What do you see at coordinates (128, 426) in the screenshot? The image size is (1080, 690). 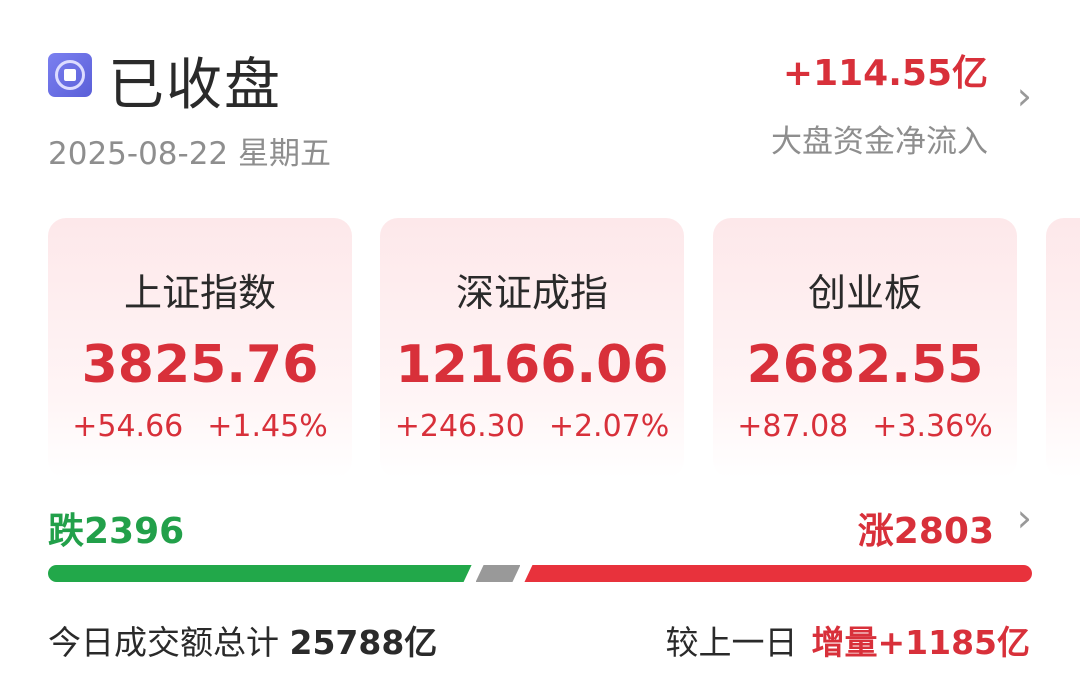 I see `index-change: +54.66` at bounding box center [128, 426].